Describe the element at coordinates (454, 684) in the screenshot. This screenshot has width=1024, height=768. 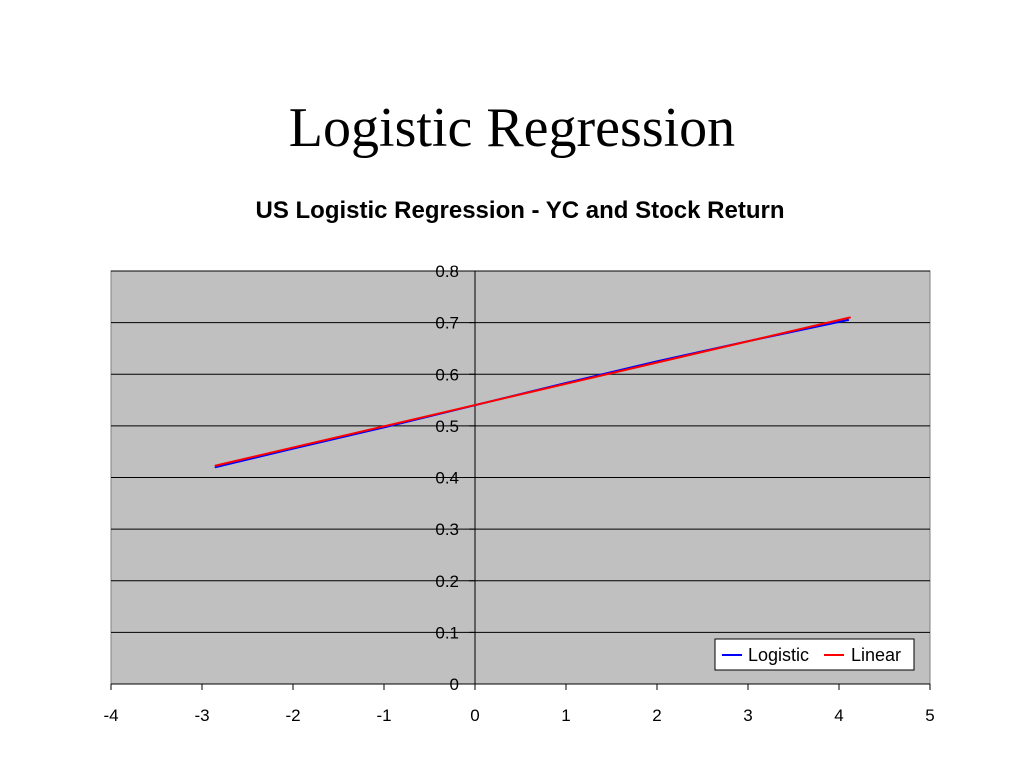
I see `y-tick-label: 0` at that location.